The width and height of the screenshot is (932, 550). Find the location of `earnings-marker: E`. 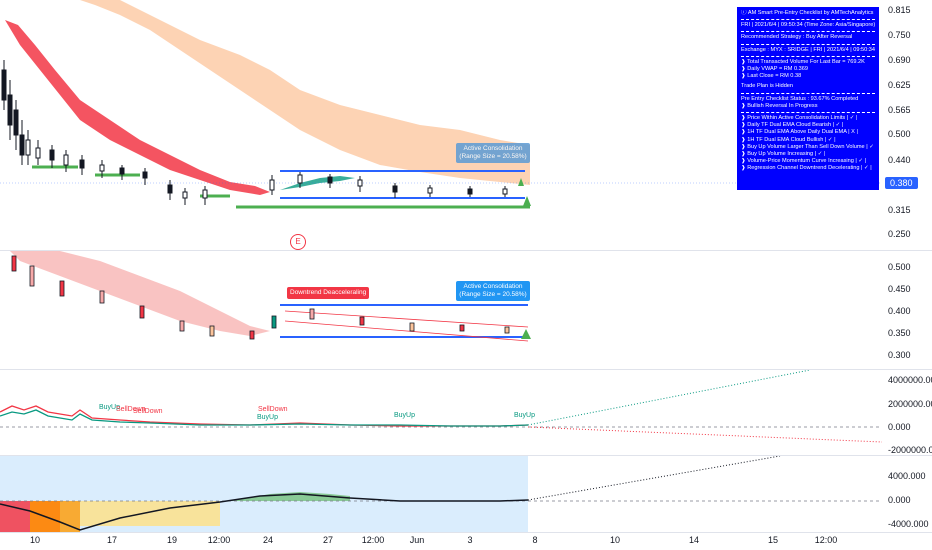

earnings-marker: E is located at coordinates (298, 242).